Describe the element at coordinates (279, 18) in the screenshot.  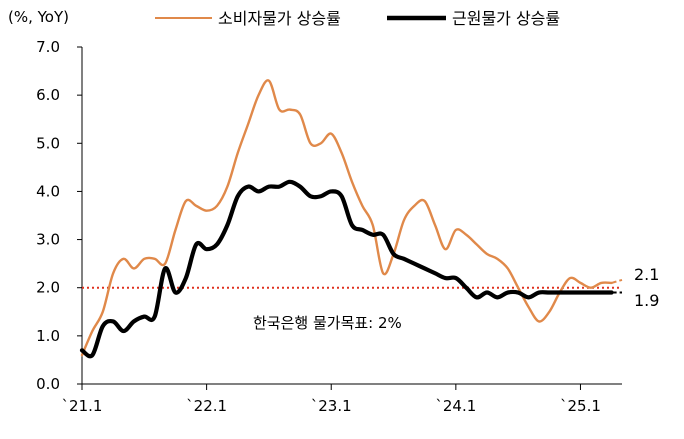
I see `legend-label-cpi: 소비자물가 상승률` at that location.